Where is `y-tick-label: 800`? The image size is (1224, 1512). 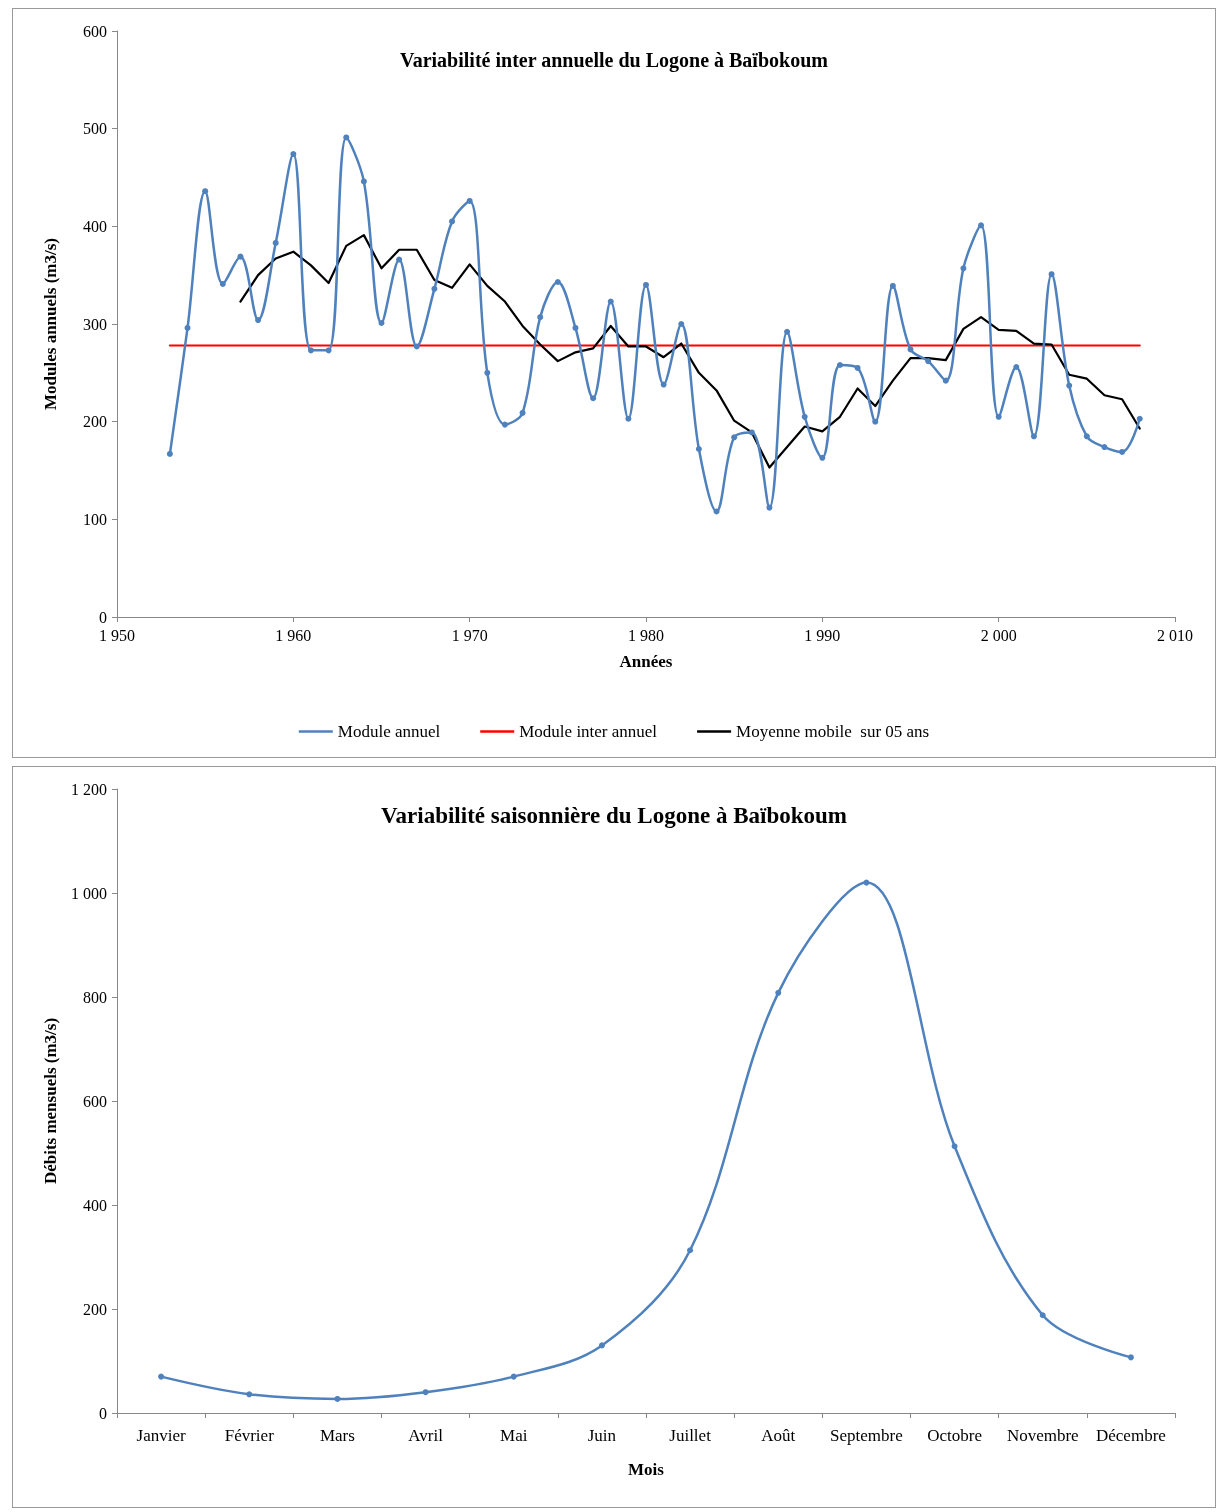
y-tick-label: 800 is located at coordinates (95, 997).